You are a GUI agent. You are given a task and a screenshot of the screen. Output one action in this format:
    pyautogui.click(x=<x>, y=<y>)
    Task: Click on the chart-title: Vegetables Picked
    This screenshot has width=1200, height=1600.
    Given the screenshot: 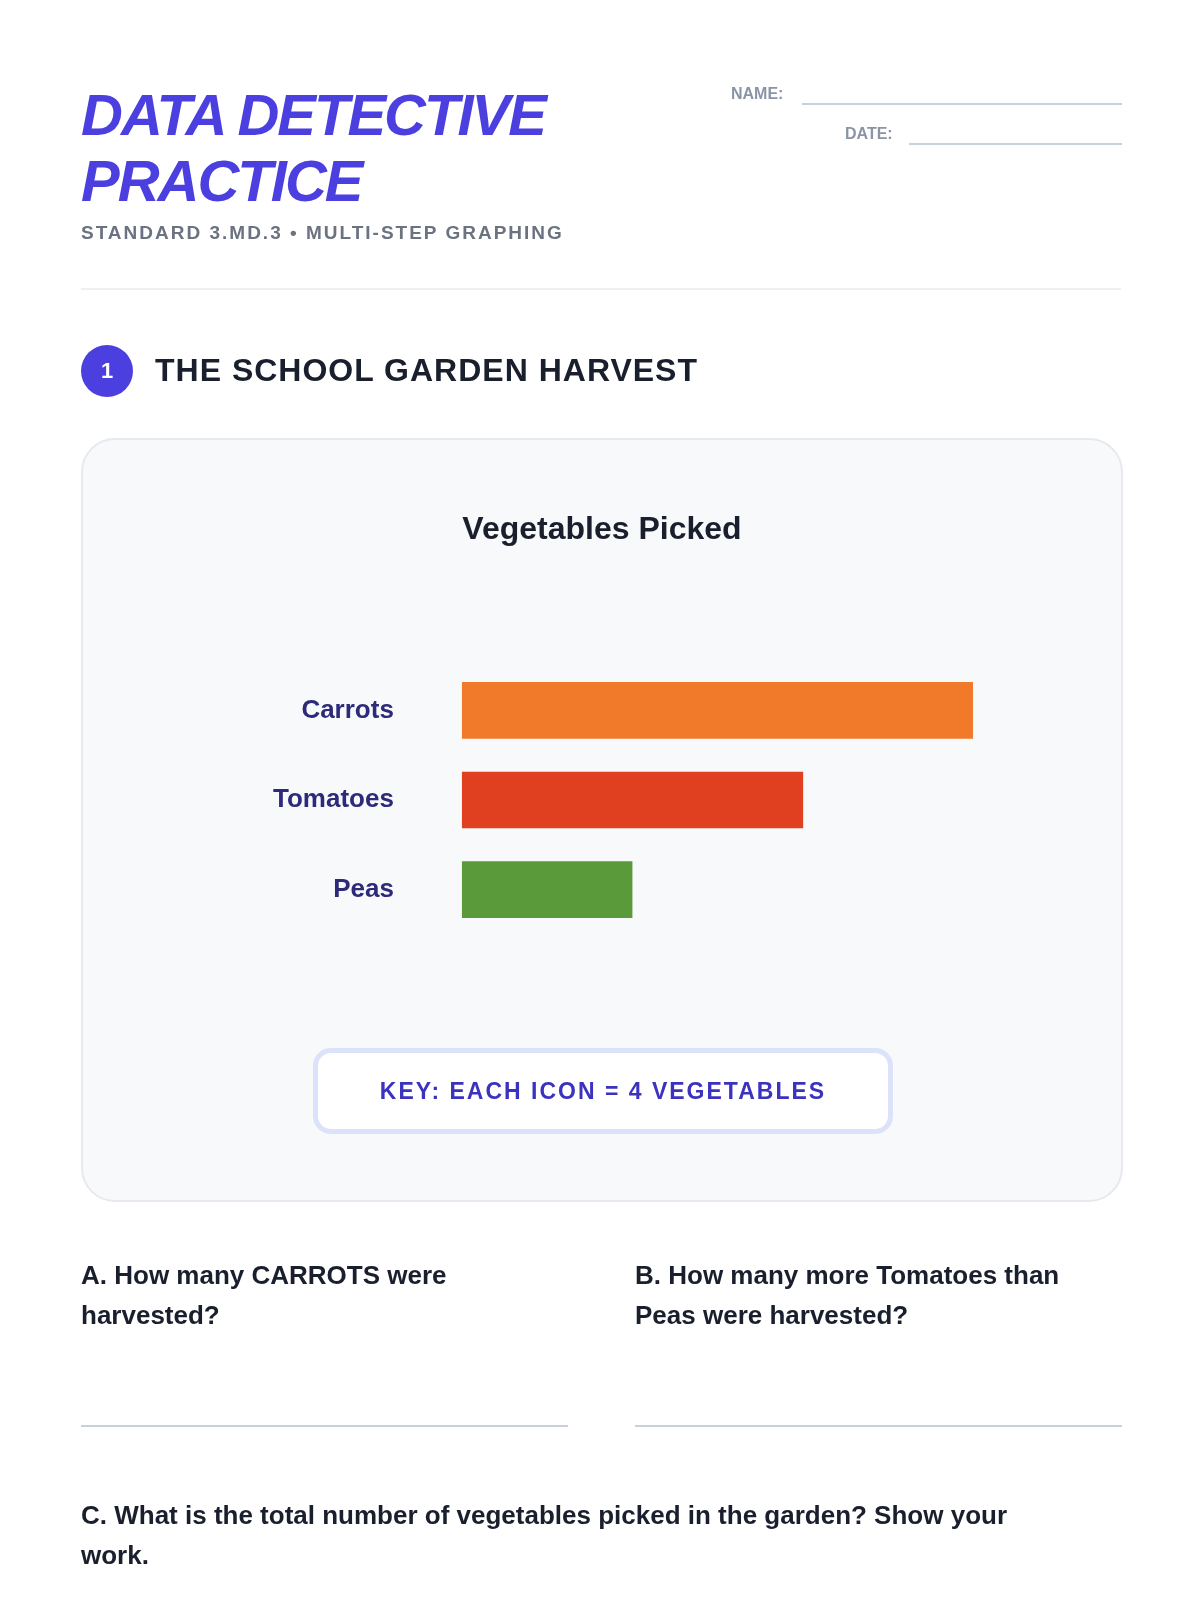 What is the action you would take?
    pyautogui.click(x=602, y=528)
    